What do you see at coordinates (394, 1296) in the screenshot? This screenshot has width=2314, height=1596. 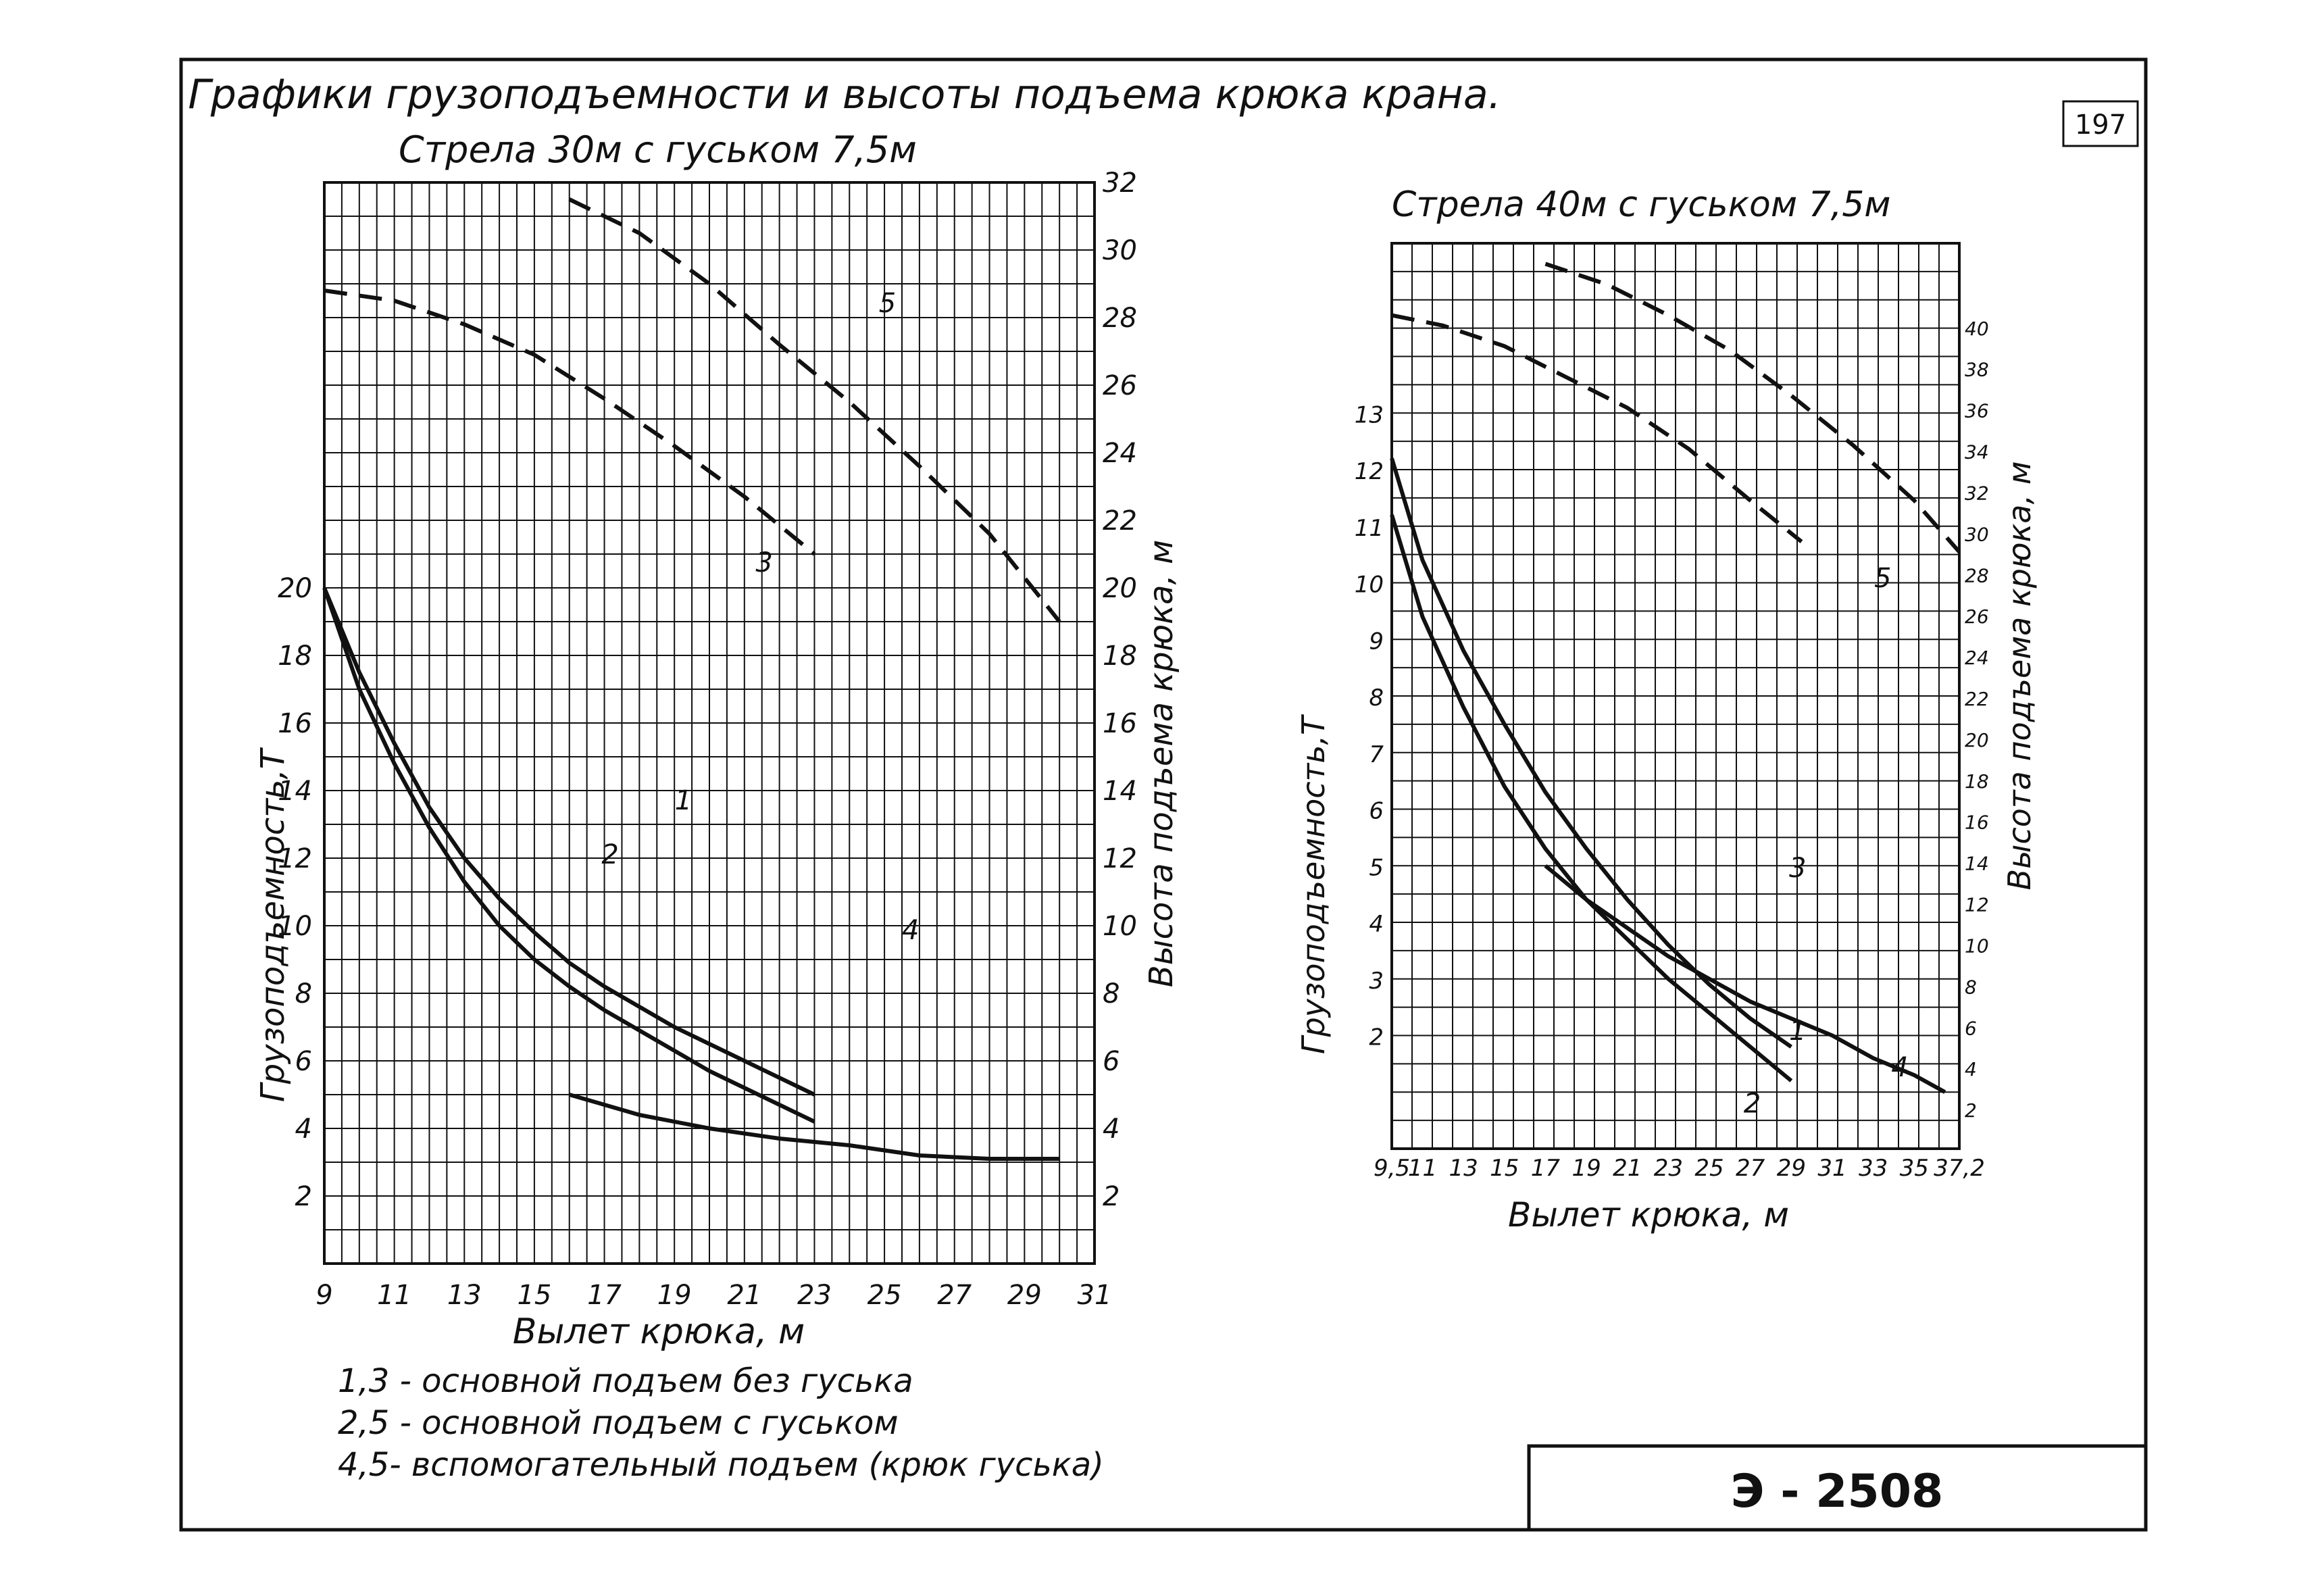 I see `x-tick-label: 11` at bounding box center [394, 1296].